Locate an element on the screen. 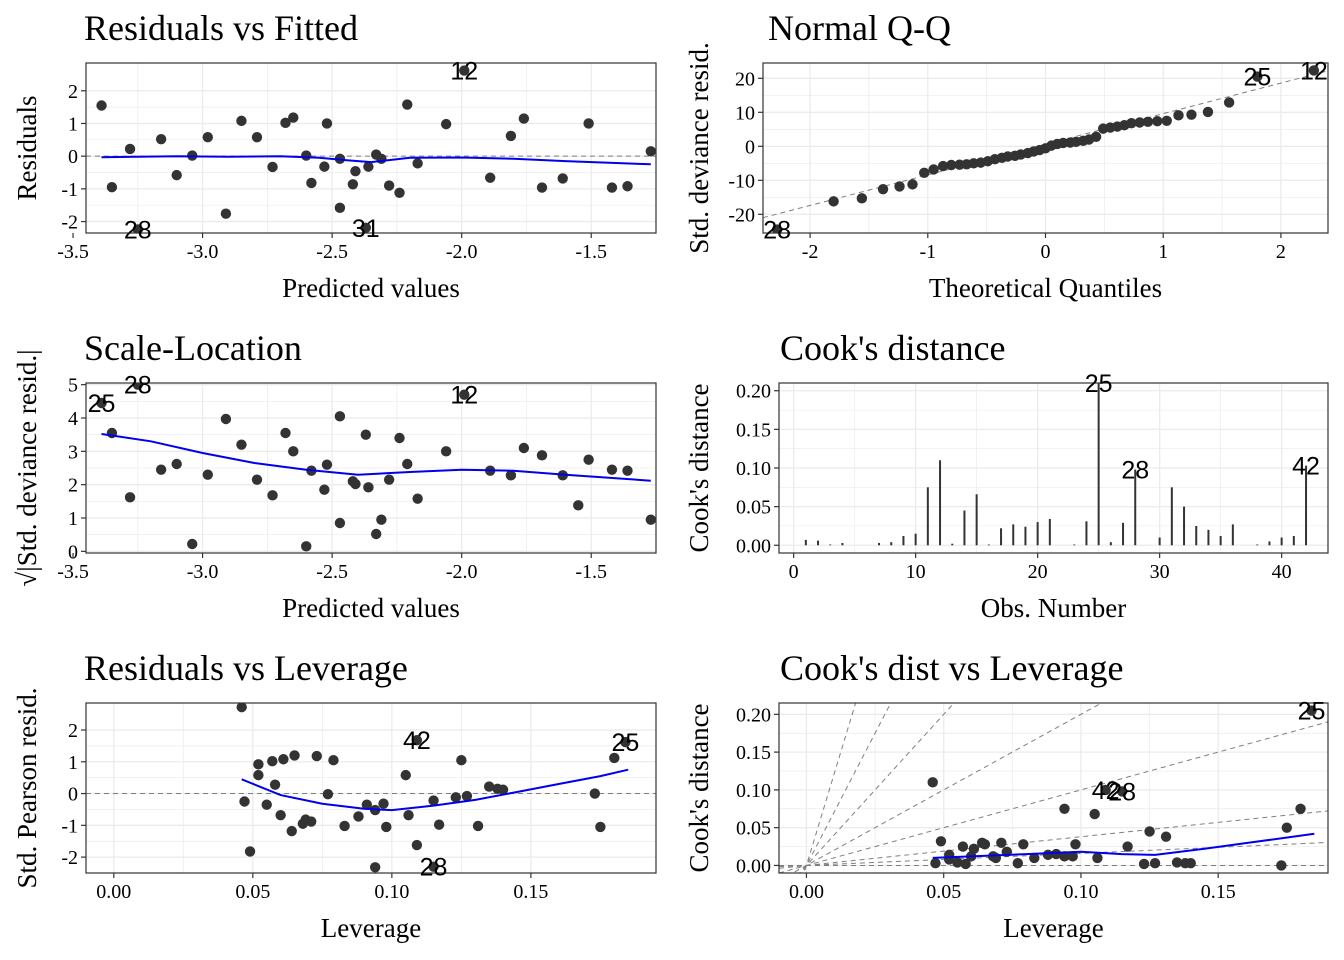 This screenshot has width=1344, height=960. x-tick-label: 0.15 is located at coordinates (1218, 892).